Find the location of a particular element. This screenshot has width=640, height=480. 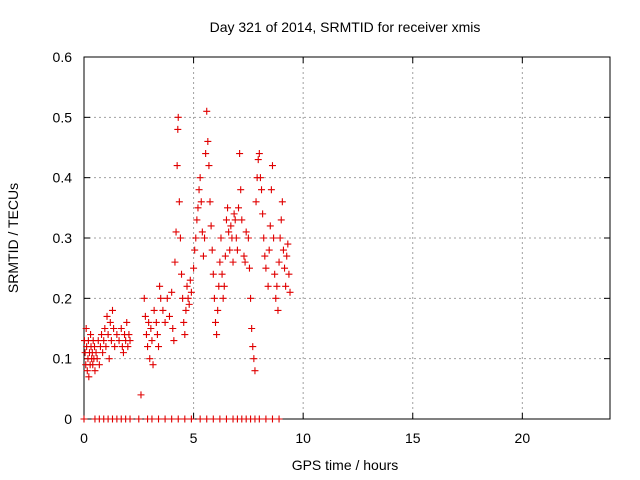

x-tick-label: 10 is located at coordinates (303, 438).